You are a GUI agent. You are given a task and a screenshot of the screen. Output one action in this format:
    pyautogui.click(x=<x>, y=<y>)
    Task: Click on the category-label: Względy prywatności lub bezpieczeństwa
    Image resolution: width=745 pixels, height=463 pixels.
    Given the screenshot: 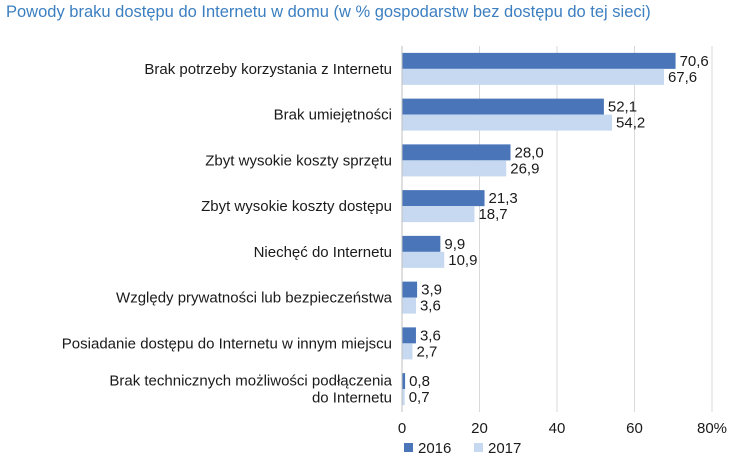 What is the action you would take?
    pyautogui.click(x=254, y=298)
    